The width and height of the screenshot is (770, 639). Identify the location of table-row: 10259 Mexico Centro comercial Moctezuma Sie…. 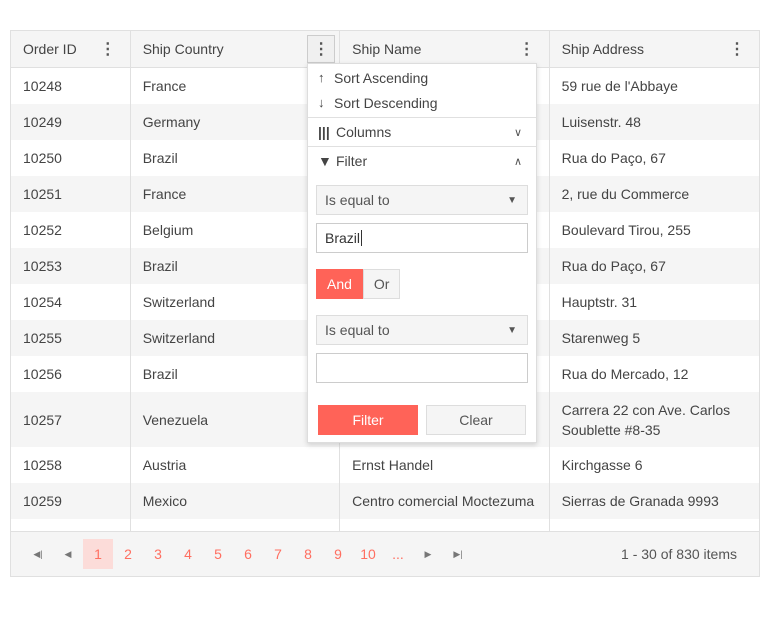
(385, 501).